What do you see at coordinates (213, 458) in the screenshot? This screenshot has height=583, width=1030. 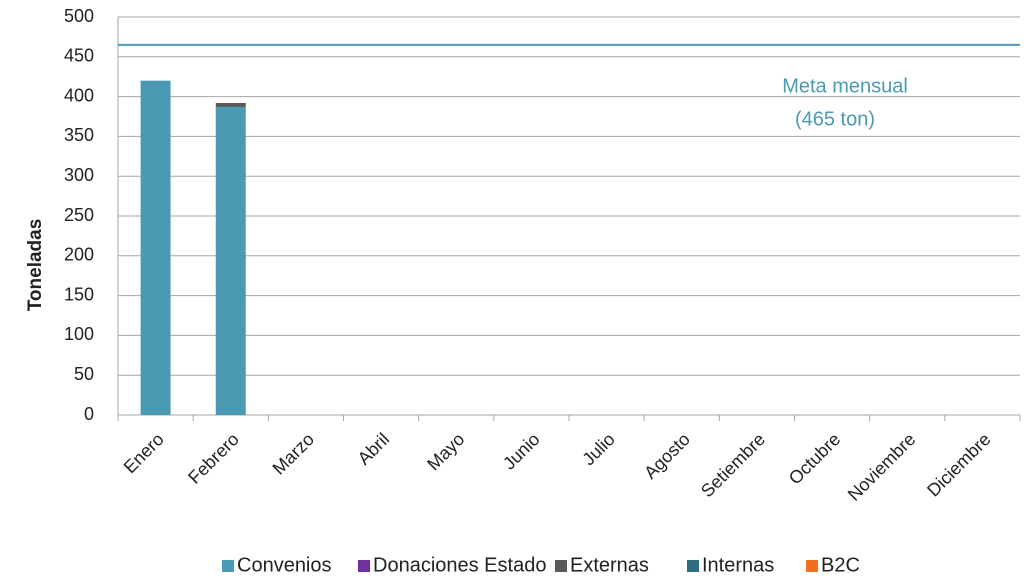 I see `x-tick-label: Febrero` at bounding box center [213, 458].